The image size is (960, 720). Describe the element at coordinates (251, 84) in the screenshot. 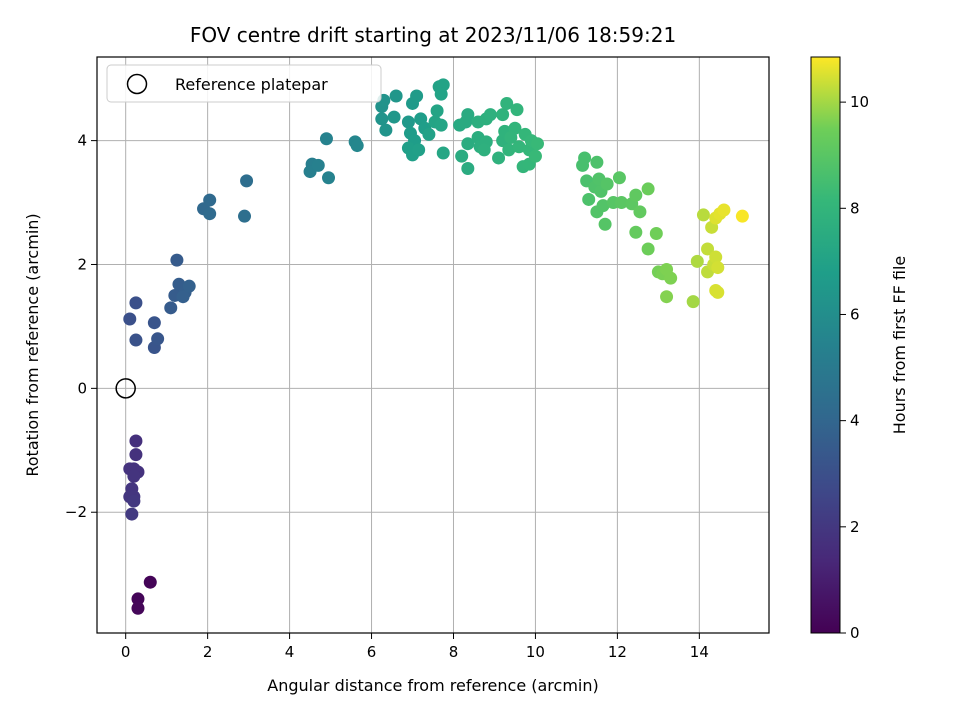

I see `legend-label-reference: Reference platepar` at that location.